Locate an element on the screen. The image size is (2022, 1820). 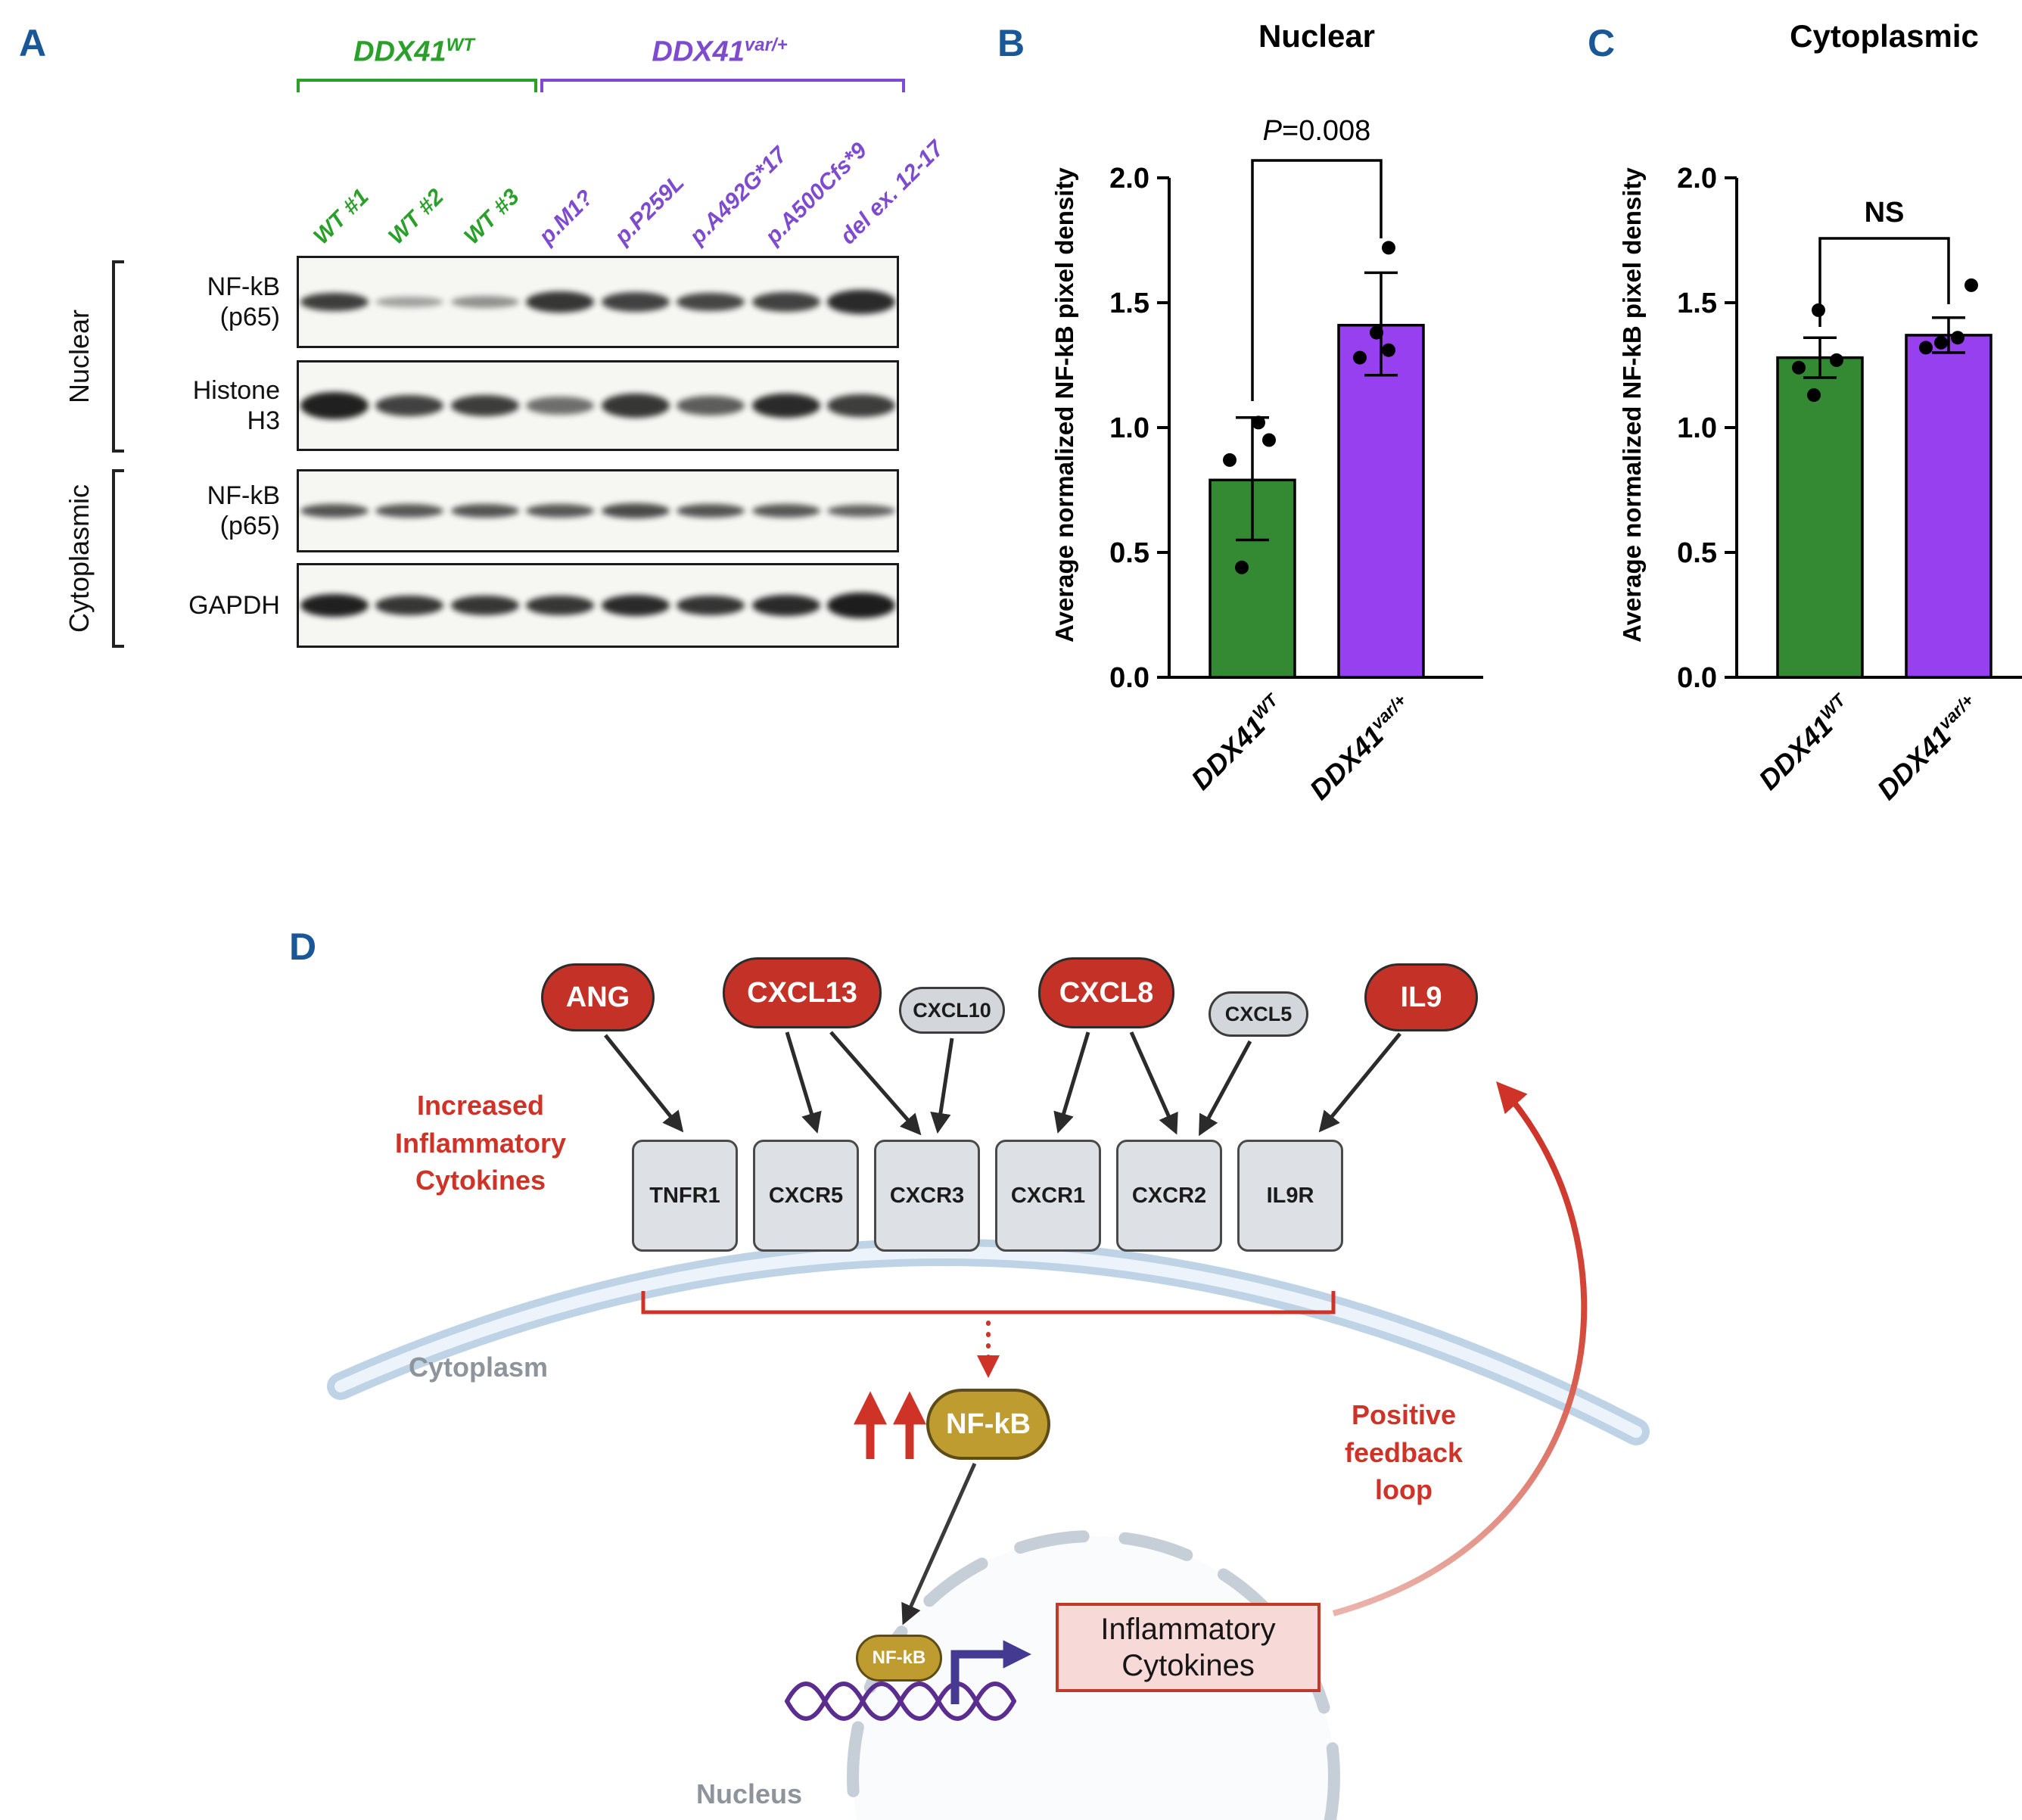
inflammatory-cytokines-box: Inflammatory Cytokines is located at coordinates (1188, 1648).